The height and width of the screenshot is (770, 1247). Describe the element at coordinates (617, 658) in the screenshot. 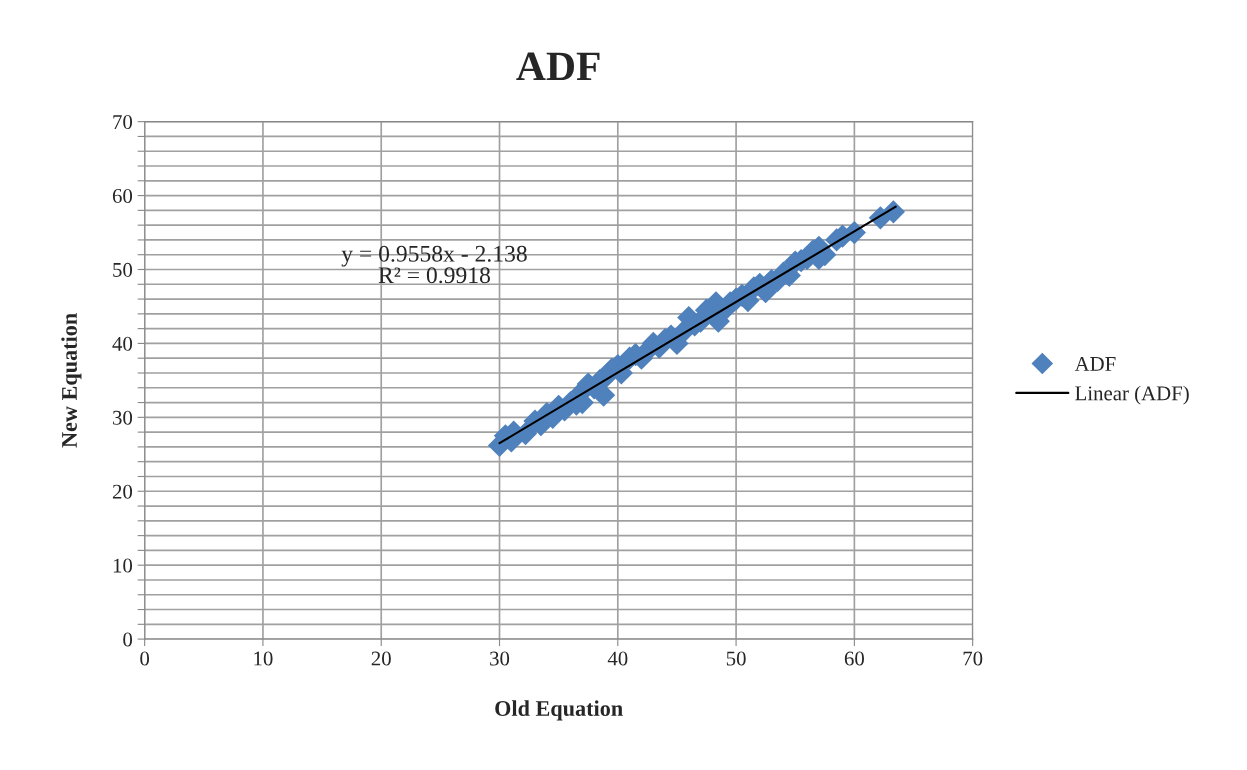

I see `x-tick-label: 40` at that location.